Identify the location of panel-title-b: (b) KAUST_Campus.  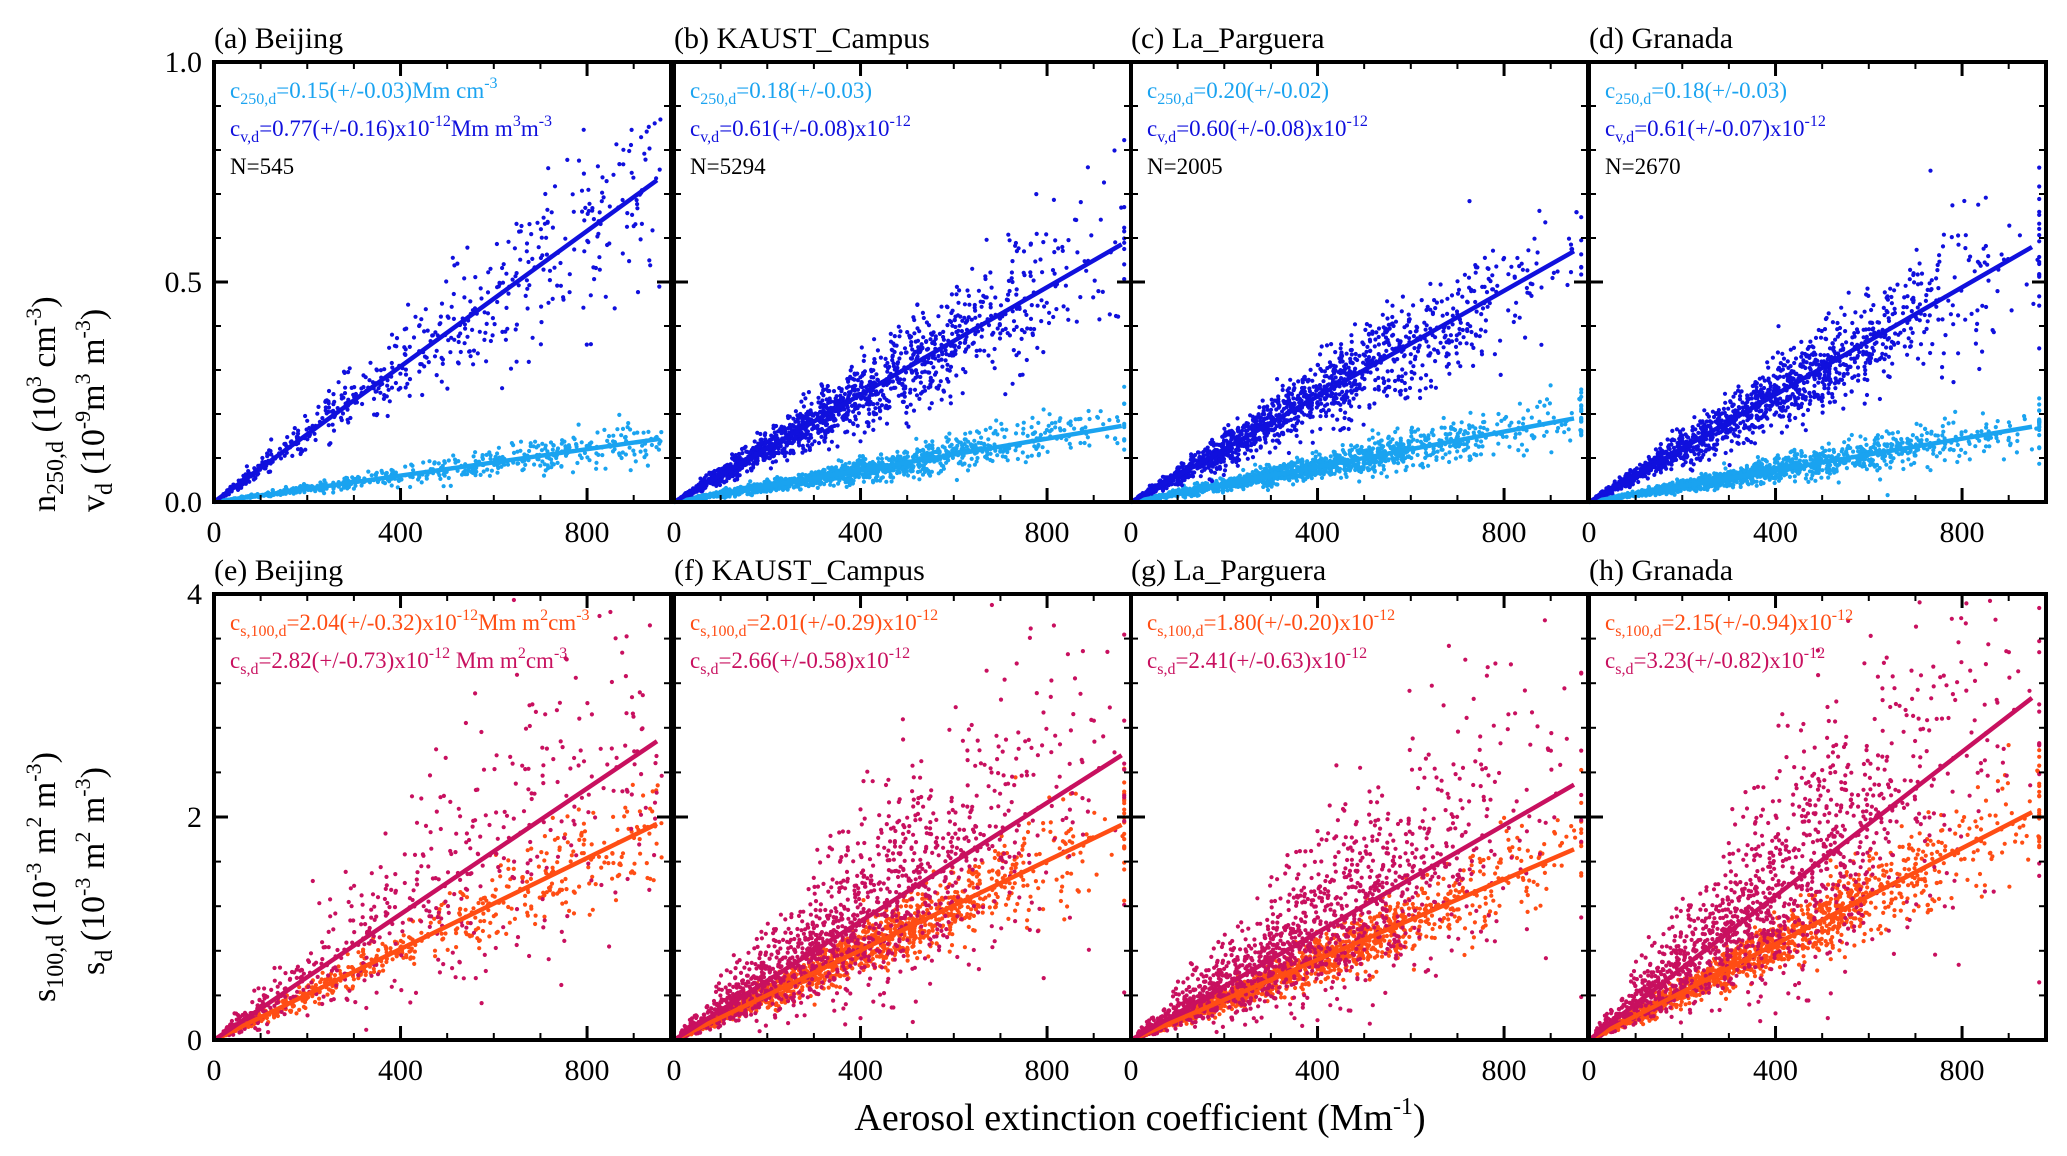
(802, 38).